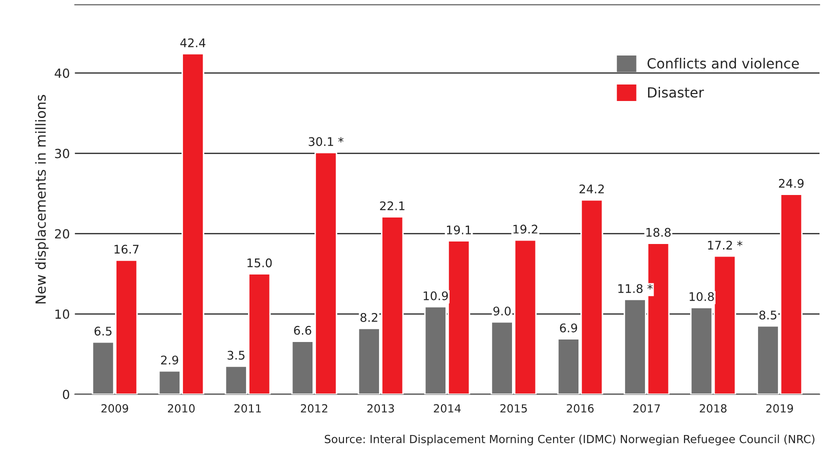  I want to click on x-tick-label: 2009, so click(114, 408).